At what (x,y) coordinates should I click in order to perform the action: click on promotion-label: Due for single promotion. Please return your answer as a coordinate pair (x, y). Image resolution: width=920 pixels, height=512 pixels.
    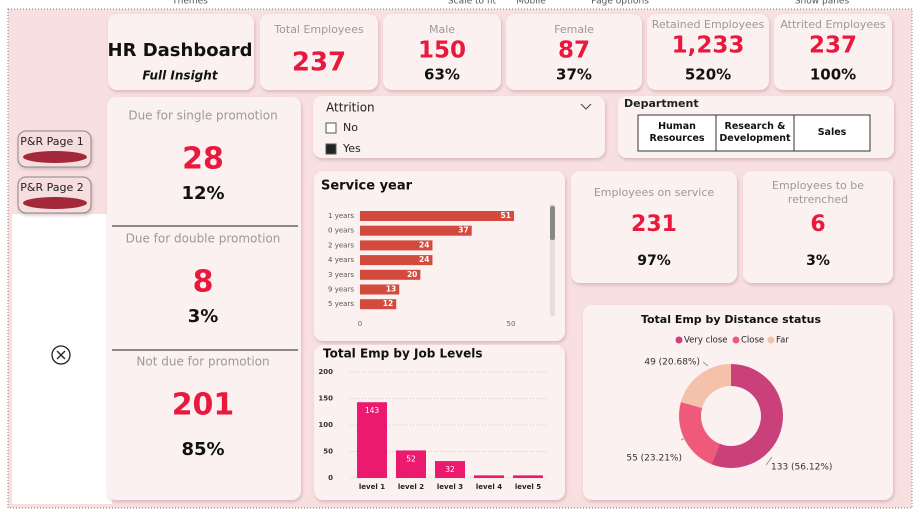
    Looking at the image, I should click on (202, 116).